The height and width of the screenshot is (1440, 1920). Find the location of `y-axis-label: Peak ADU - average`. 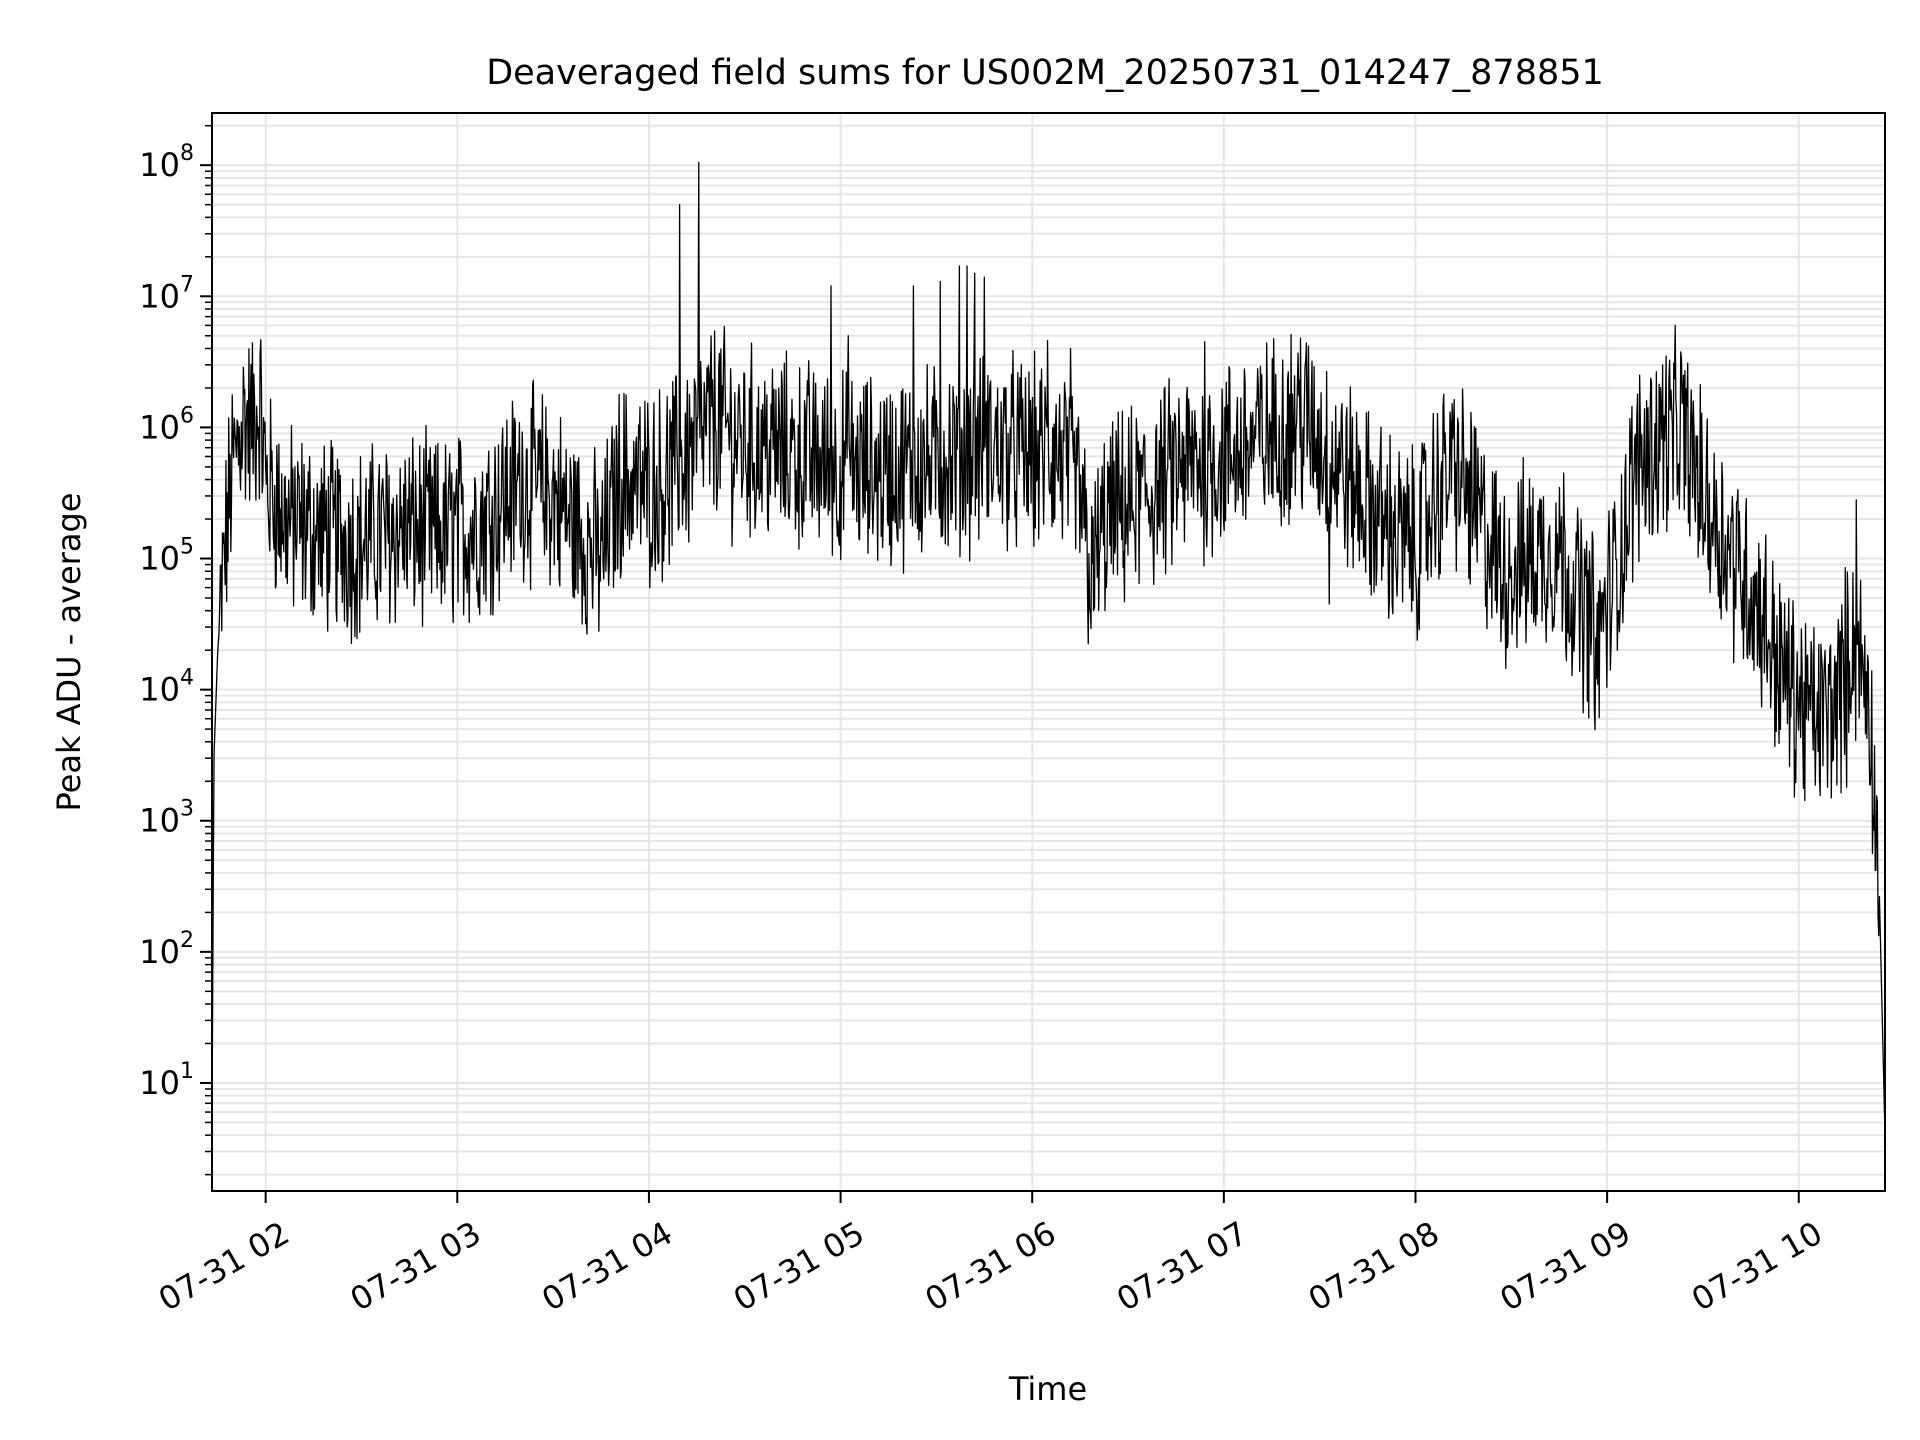

y-axis-label: Peak ADU - average is located at coordinates (69, 652).